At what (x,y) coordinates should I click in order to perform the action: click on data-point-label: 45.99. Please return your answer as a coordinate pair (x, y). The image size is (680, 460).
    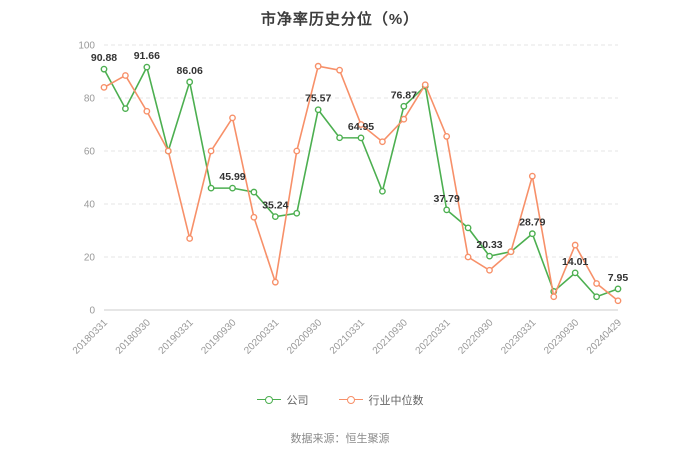
    Looking at the image, I should click on (232, 177).